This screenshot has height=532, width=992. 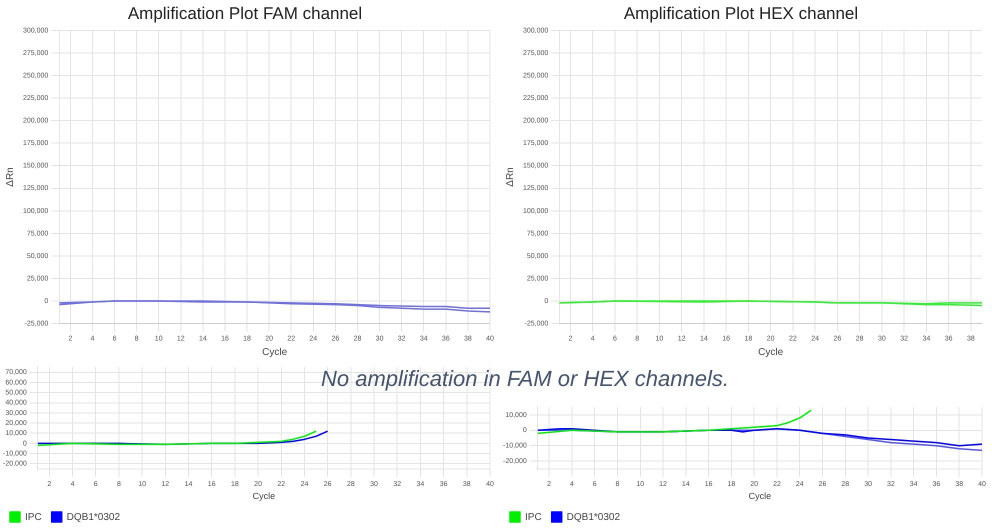 I want to click on annotation: No amplification in FAM or HEX channels., so click(x=525, y=379).